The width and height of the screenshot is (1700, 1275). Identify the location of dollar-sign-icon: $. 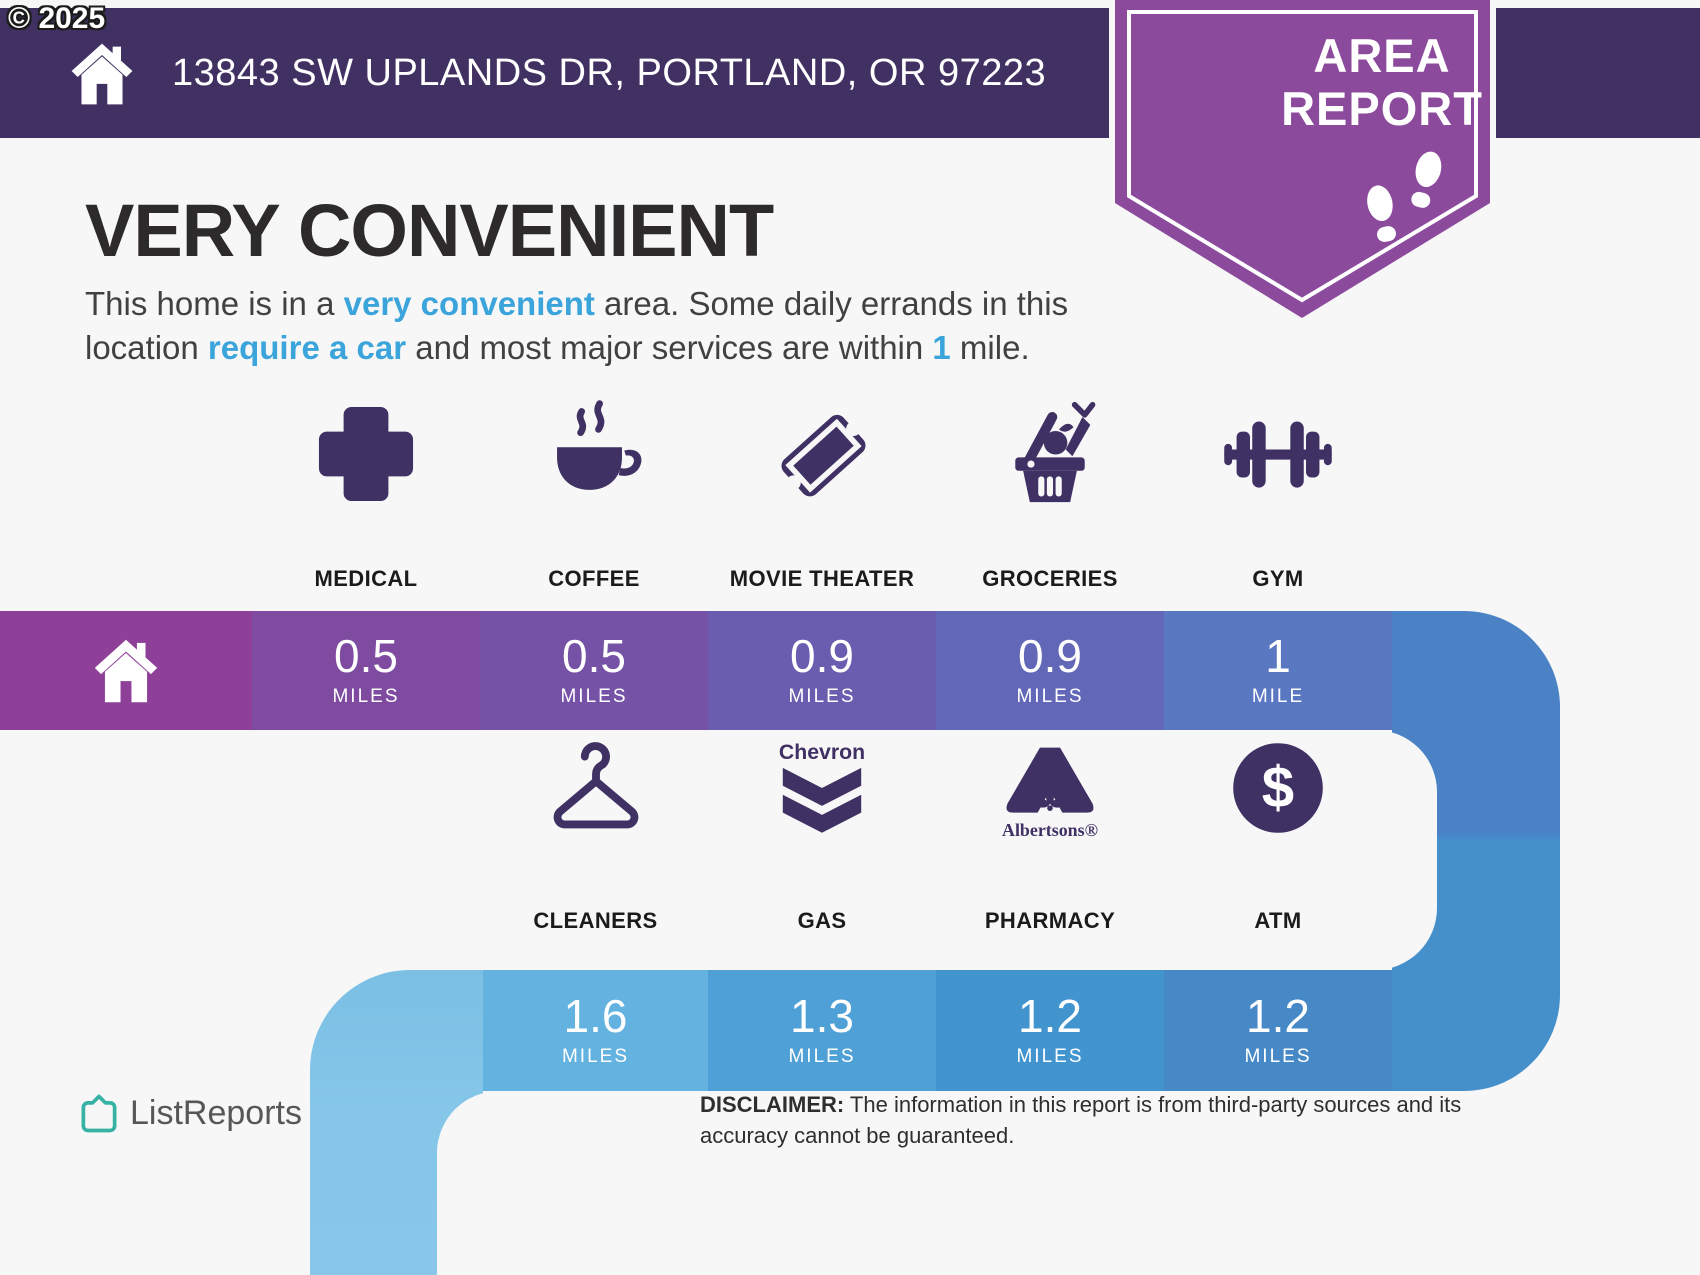
(1278, 788).